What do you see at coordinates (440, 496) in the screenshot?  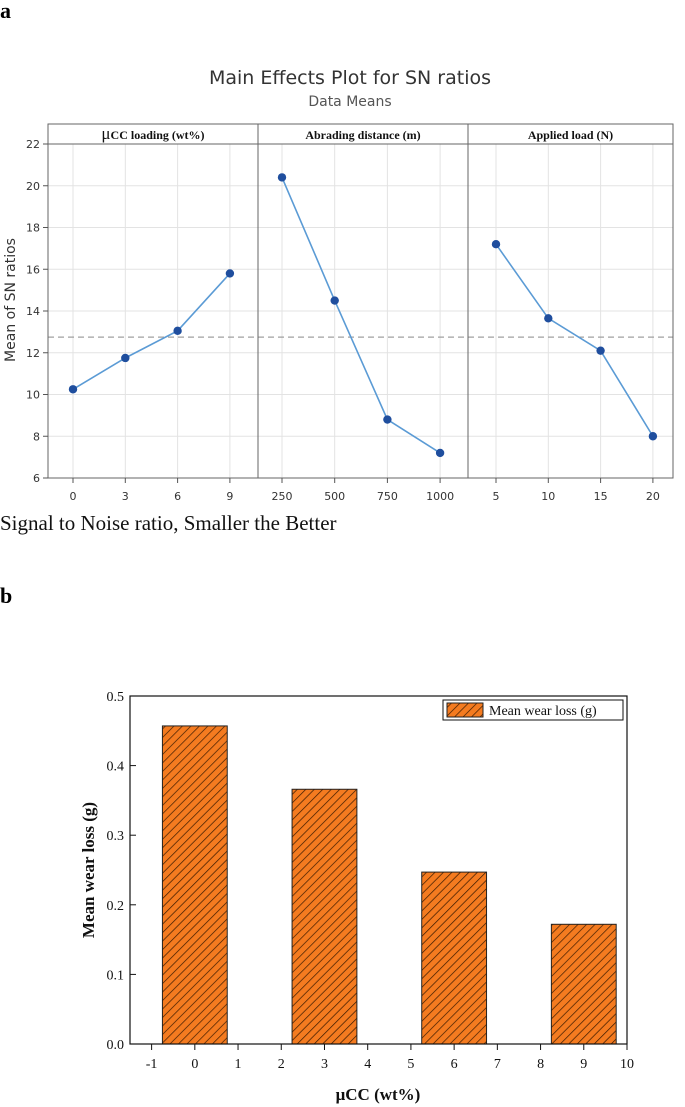 I see `x-tick-label: 1000` at bounding box center [440, 496].